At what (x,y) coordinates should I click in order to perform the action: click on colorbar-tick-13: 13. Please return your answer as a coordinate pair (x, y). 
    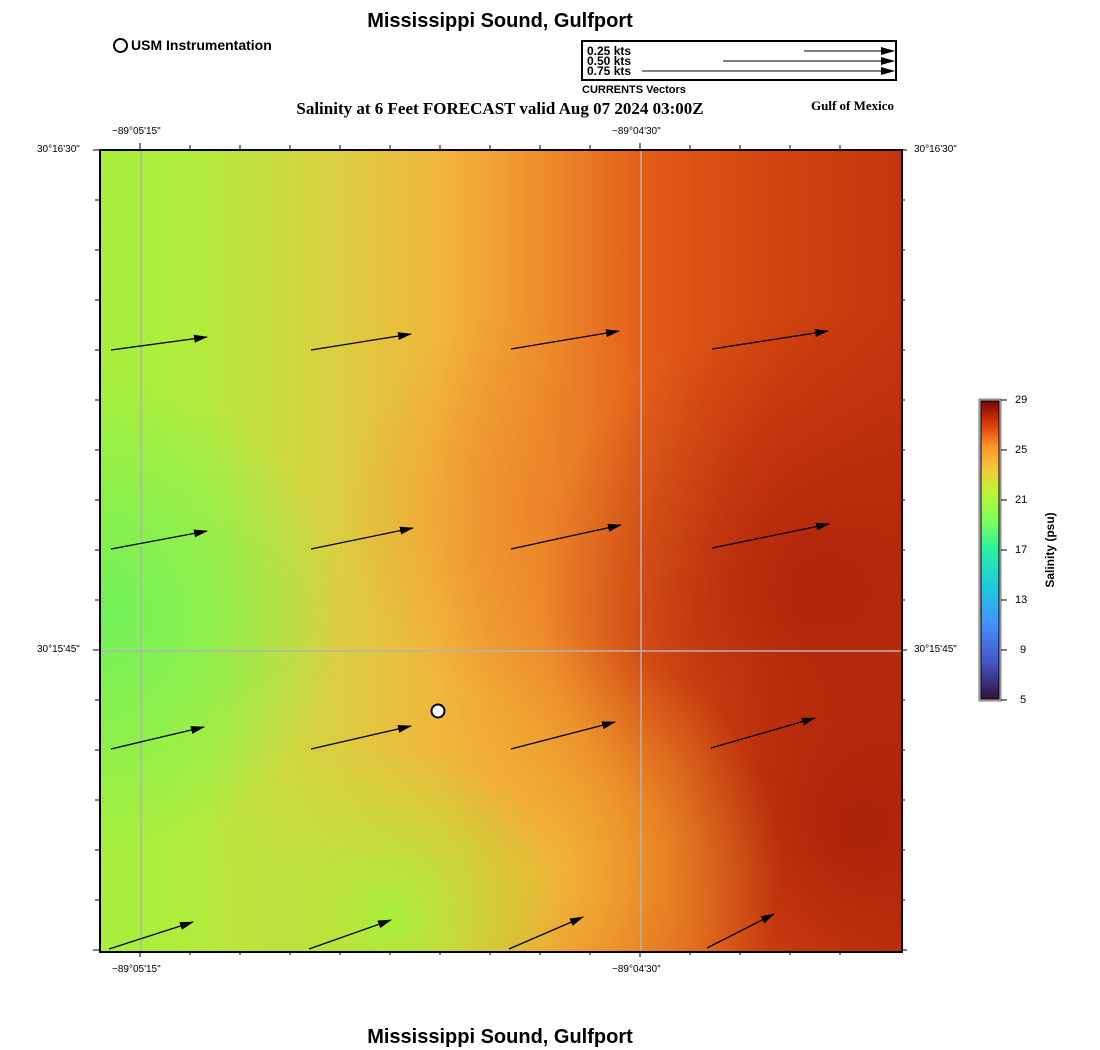
    Looking at the image, I should click on (1021, 600).